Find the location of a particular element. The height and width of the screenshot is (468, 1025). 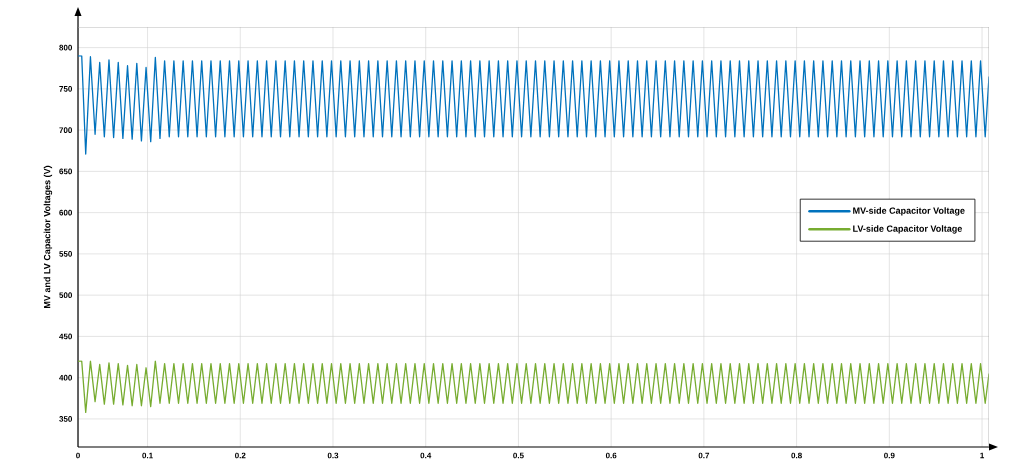

y-tick-label: 450 is located at coordinates (66, 336).